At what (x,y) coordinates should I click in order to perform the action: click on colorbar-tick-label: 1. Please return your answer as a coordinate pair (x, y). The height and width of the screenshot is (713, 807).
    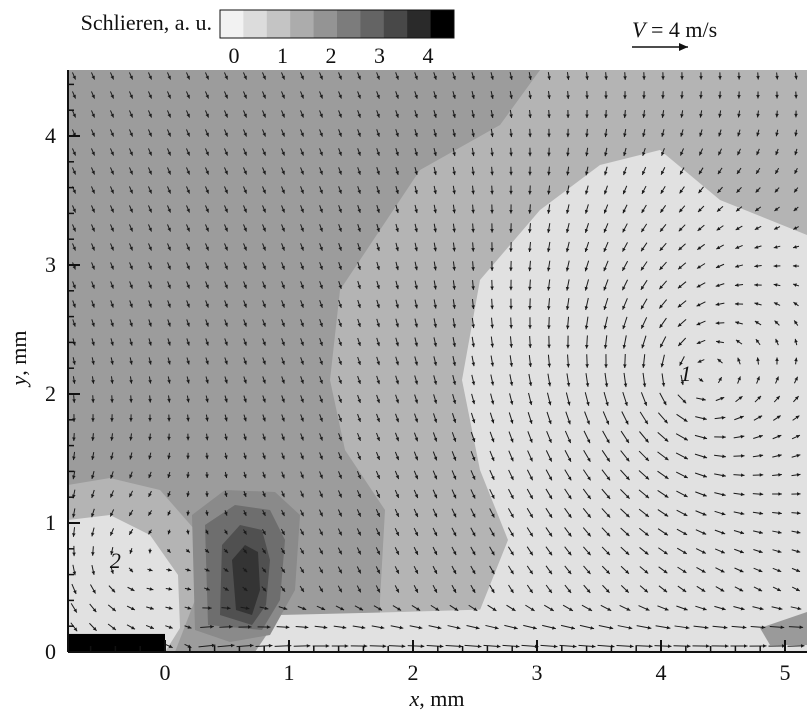
    Looking at the image, I should click on (282, 55).